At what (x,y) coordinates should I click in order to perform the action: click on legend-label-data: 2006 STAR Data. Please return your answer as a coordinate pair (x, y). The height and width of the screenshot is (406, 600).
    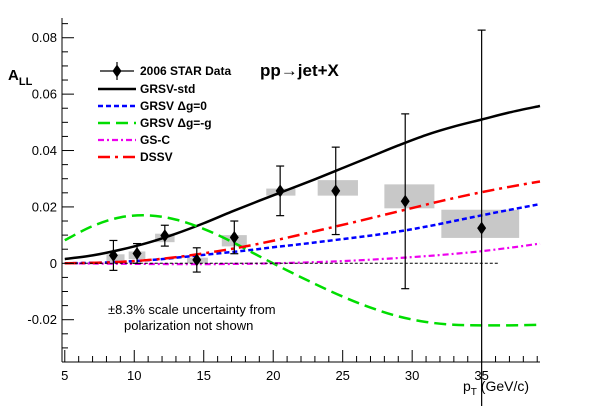
    Looking at the image, I should click on (185, 71).